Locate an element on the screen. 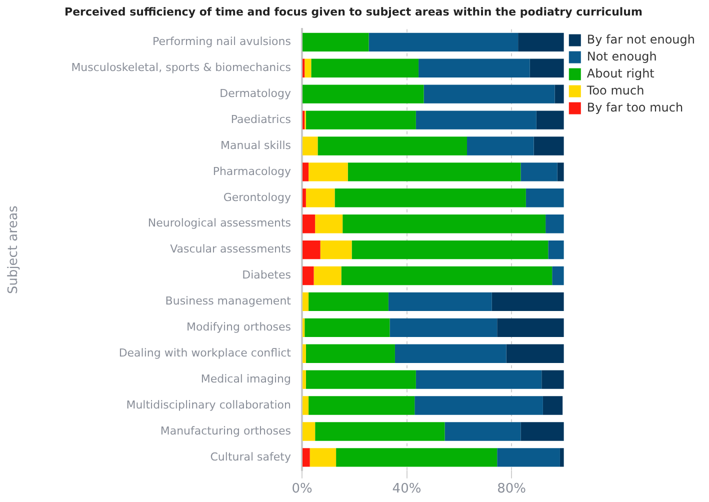 The width and height of the screenshot is (709, 502). y-tick-label: Cultural safety is located at coordinates (251, 457).